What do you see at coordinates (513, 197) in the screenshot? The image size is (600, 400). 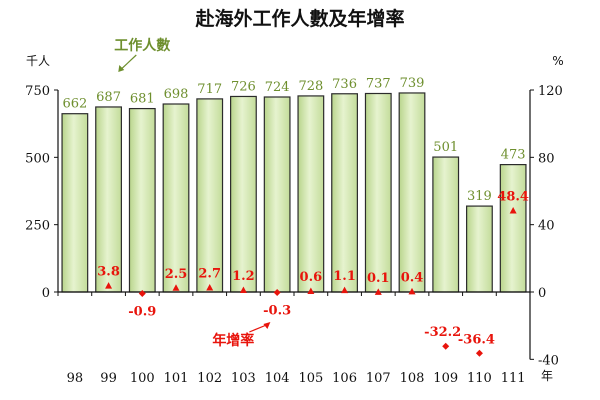 I see `rate-value-label: 48.4` at bounding box center [513, 197].